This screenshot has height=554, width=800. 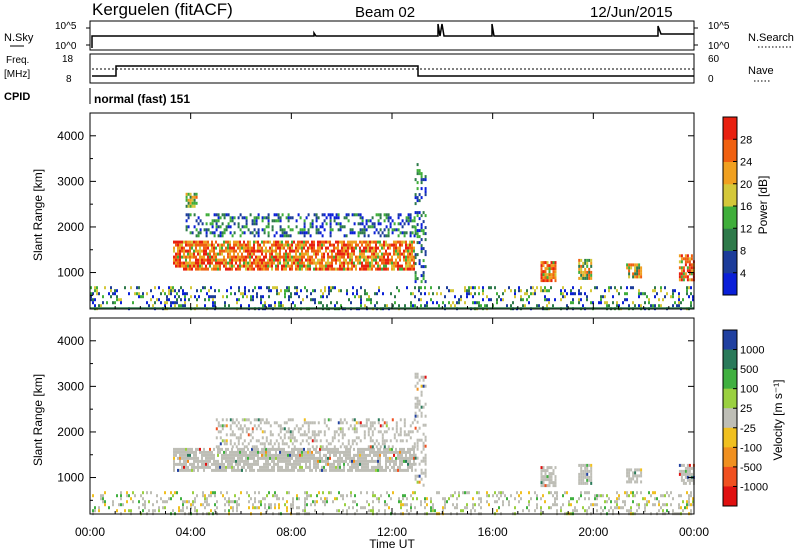 What do you see at coordinates (730, 359) in the screenshot?
I see `velocity-colorbar-swatch` at bounding box center [730, 359].